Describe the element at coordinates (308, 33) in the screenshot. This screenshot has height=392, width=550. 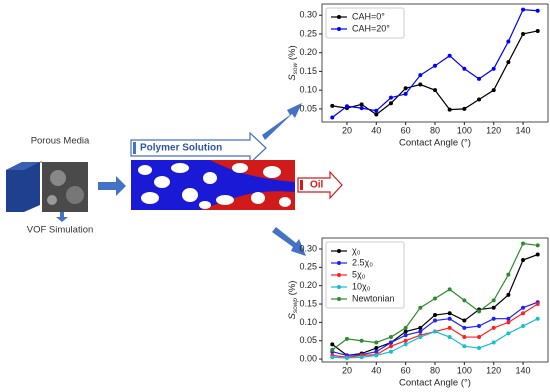
I see `y-tick-label: 0.25` at that location.